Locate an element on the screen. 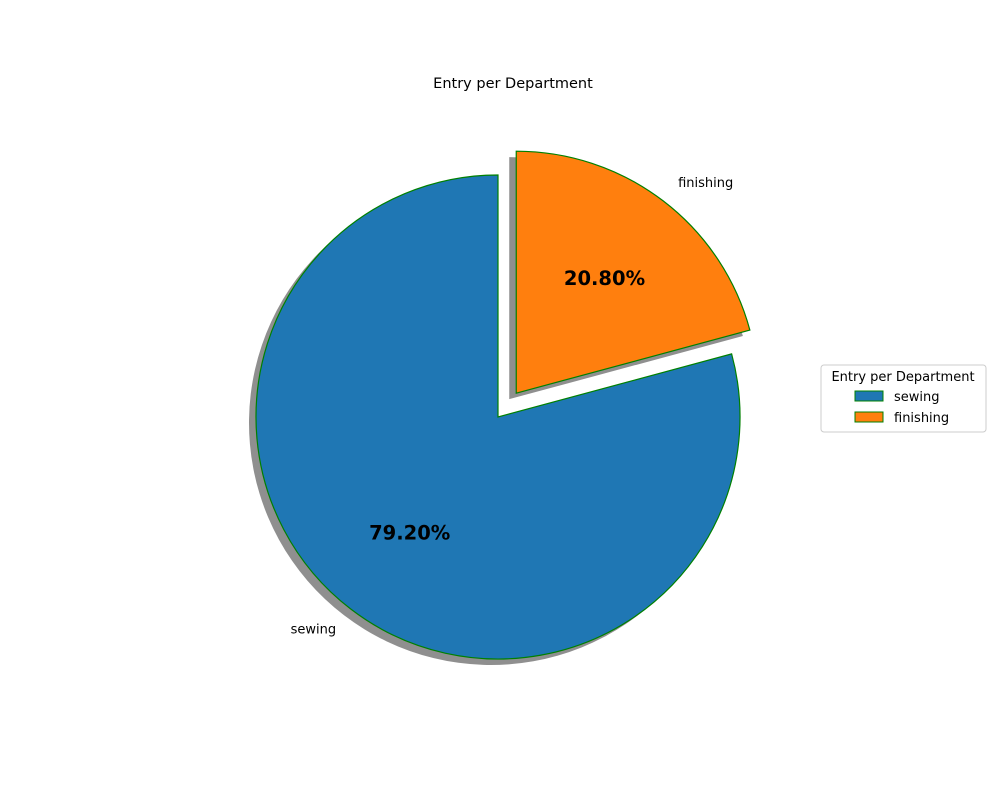 Image resolution: width=1000 pixels, height=800 pixels. percent-label-sewing: 79.20% is located at coordinates (409, 532).